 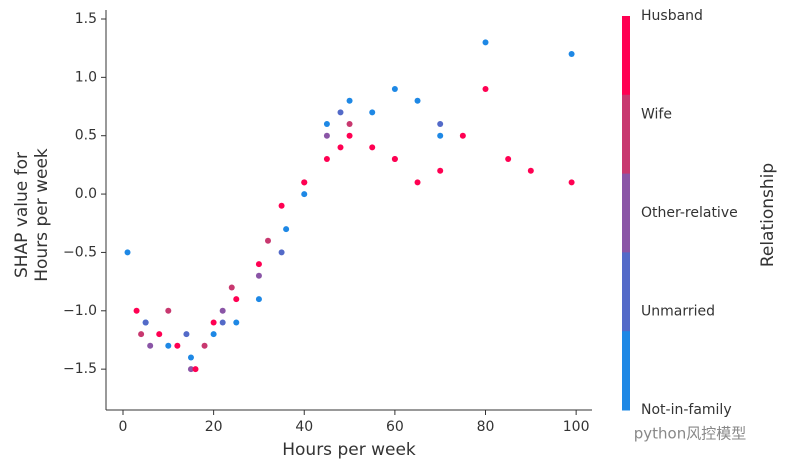 What do you see at coordinates (123, 427) in the screenshot?
I see `x-tick-label: 0` at bounding box center [123, 427].